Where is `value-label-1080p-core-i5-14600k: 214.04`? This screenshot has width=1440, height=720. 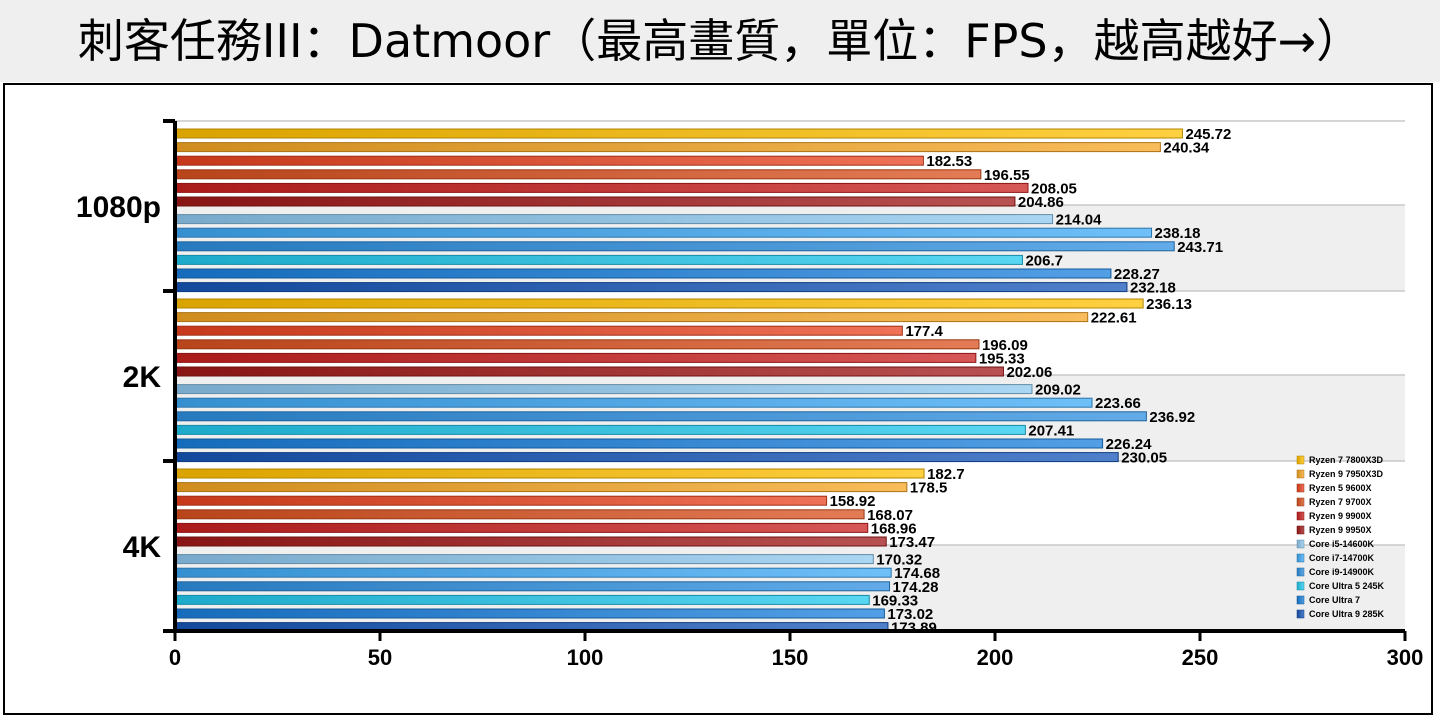 value-label-1080p-core-i5-14600k: 214.04 is located at coordinates (1079, 220).